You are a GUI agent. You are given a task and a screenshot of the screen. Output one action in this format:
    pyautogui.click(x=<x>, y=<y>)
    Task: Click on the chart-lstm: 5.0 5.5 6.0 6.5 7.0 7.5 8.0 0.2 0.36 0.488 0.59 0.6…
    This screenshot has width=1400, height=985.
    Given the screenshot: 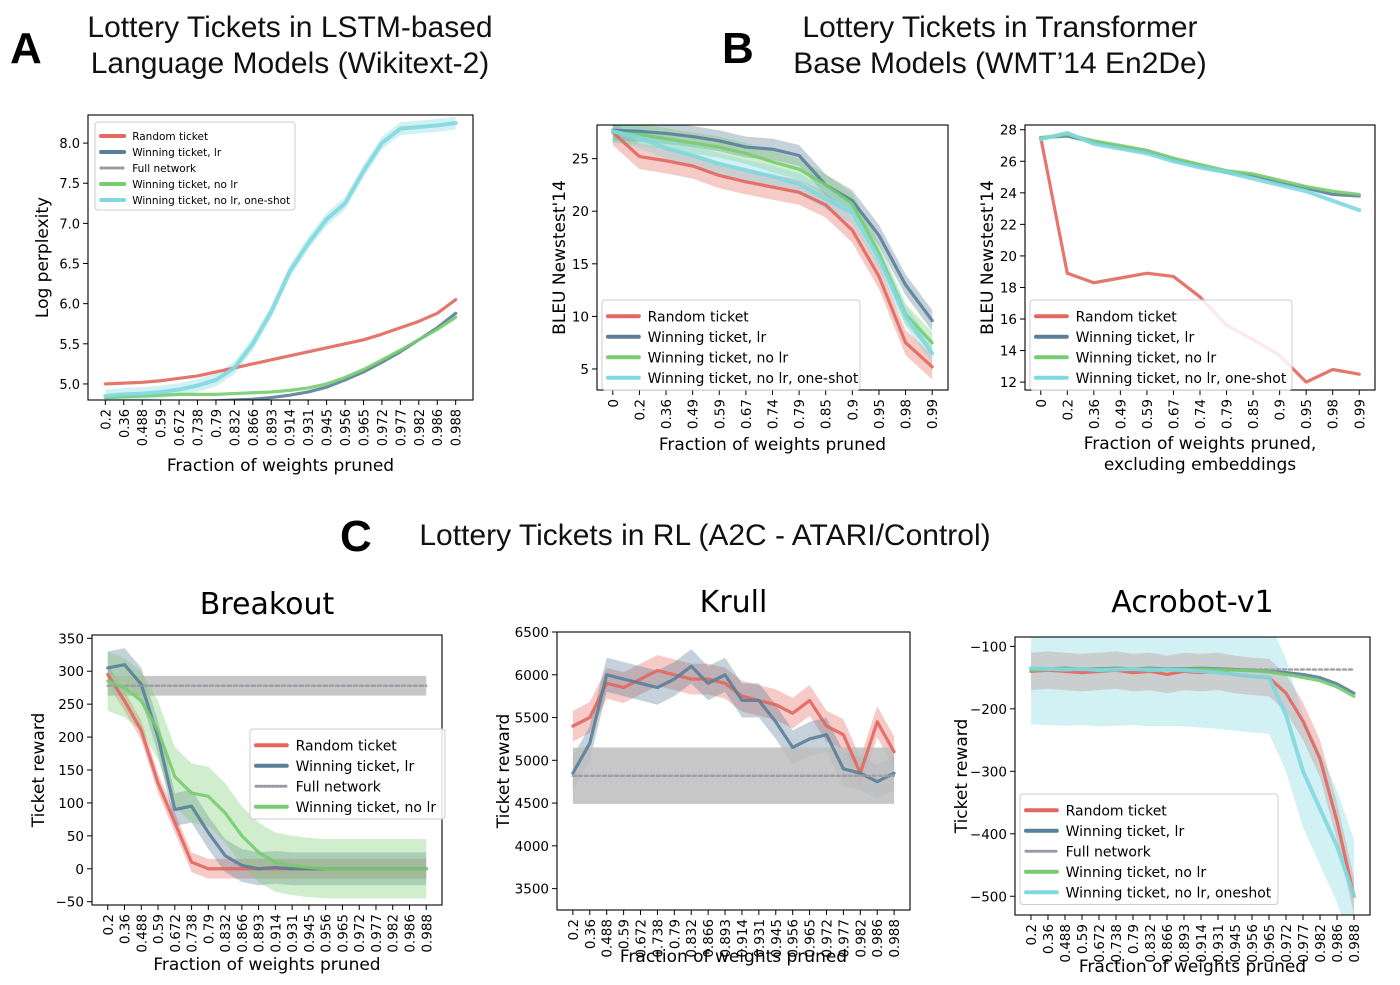 What is the action you would take?
    pyautogui.click(x=253, y=295)
    